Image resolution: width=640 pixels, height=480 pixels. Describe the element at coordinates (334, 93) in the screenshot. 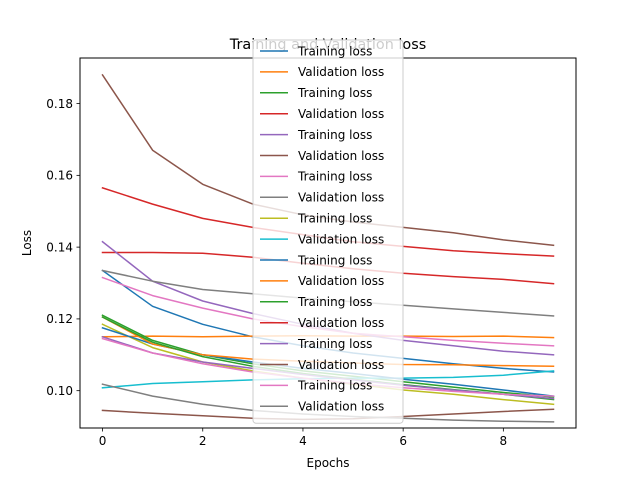

I see `legend-label-2: Training loss` at that location.